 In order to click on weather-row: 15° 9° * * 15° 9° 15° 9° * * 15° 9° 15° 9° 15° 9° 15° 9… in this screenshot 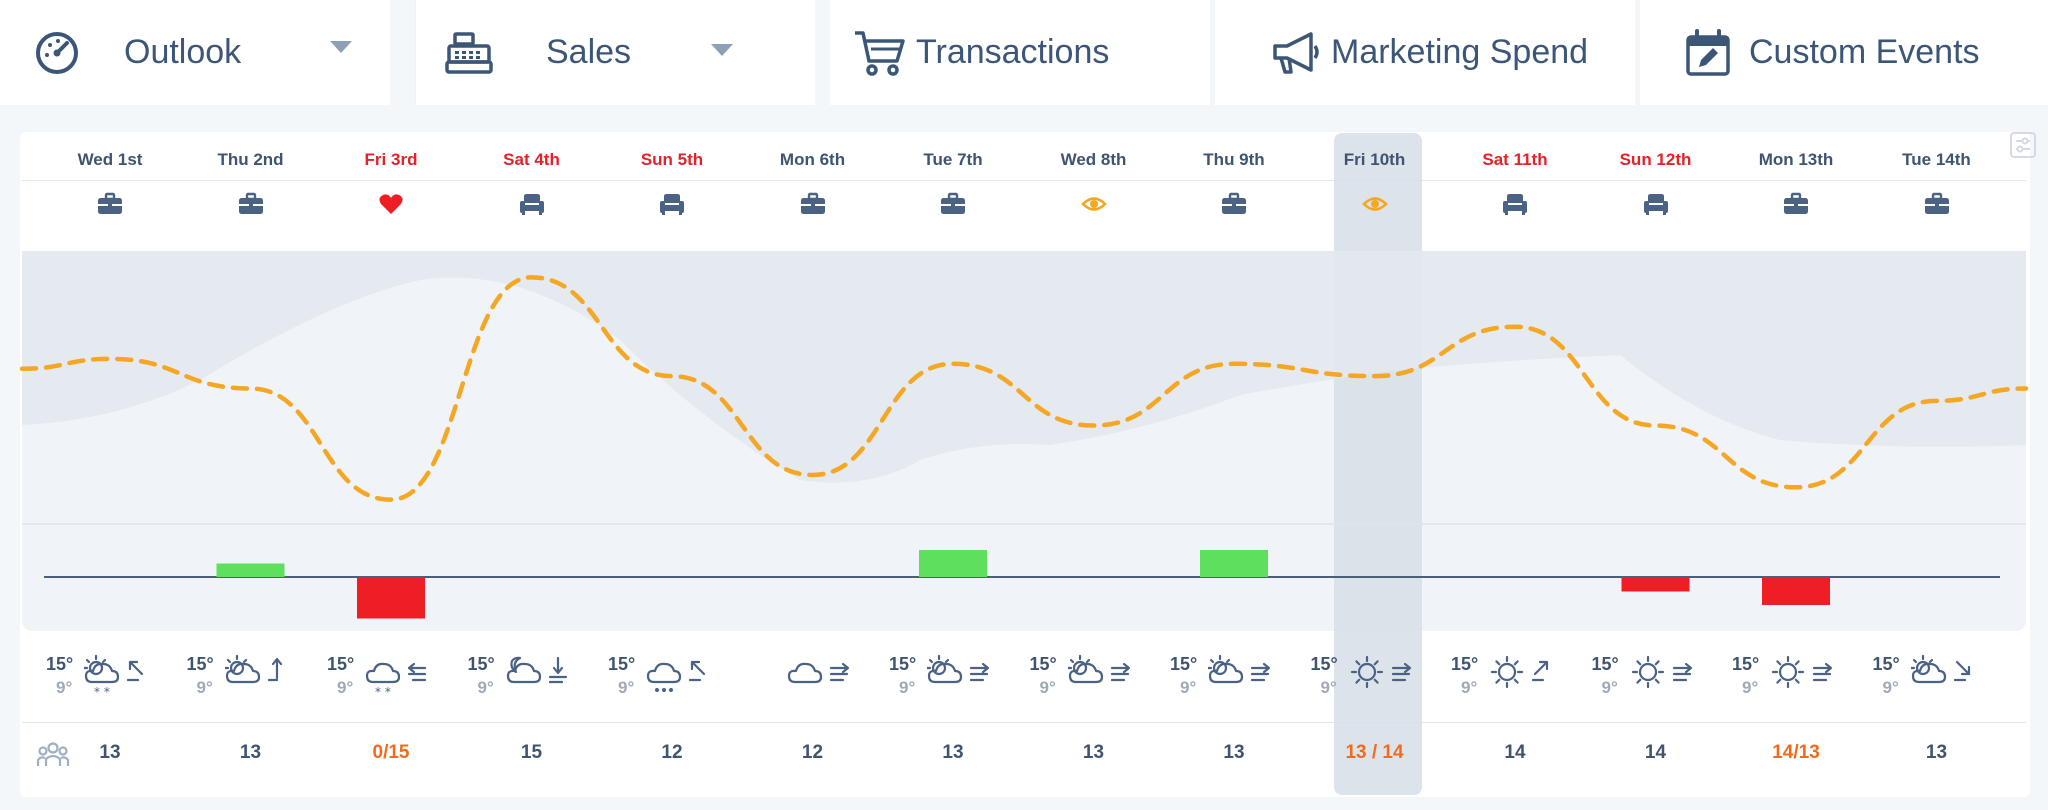, I will do `click(1024, 683)`.